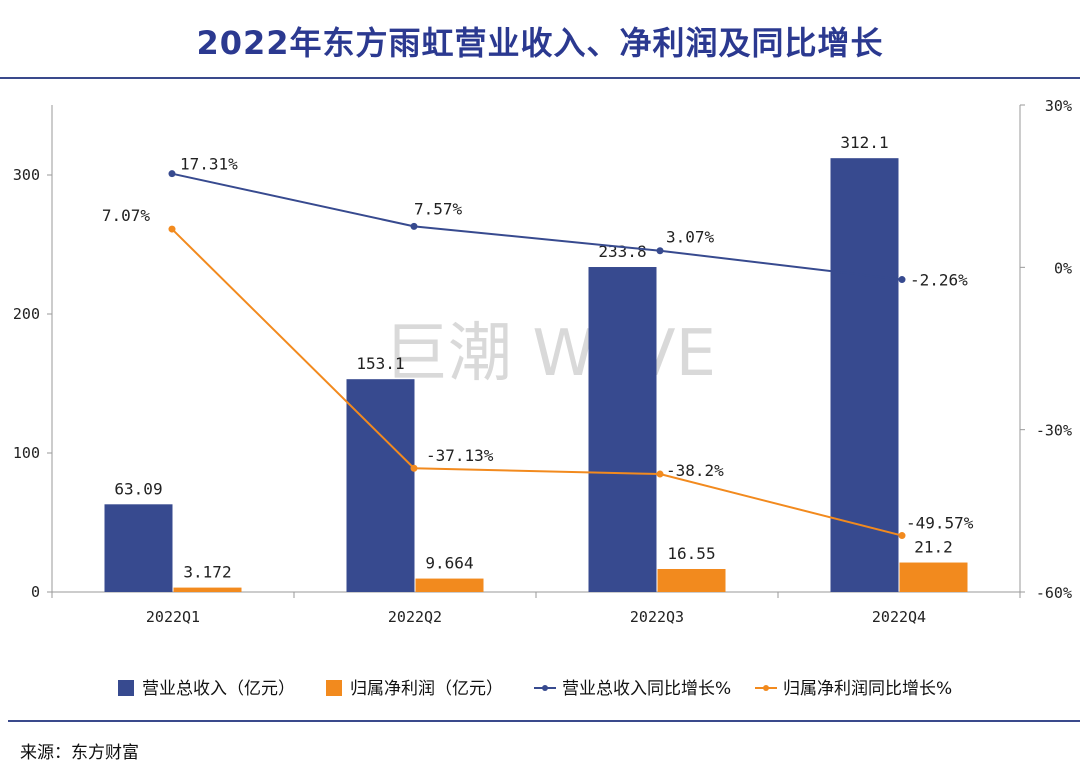 The width and height of the screenshot is (1080, 773). What do you see at coordinates (426, 689) in the screenshot?
I see `legend-label: 归属净利润（亿元）` at bounding box center [426, 689].